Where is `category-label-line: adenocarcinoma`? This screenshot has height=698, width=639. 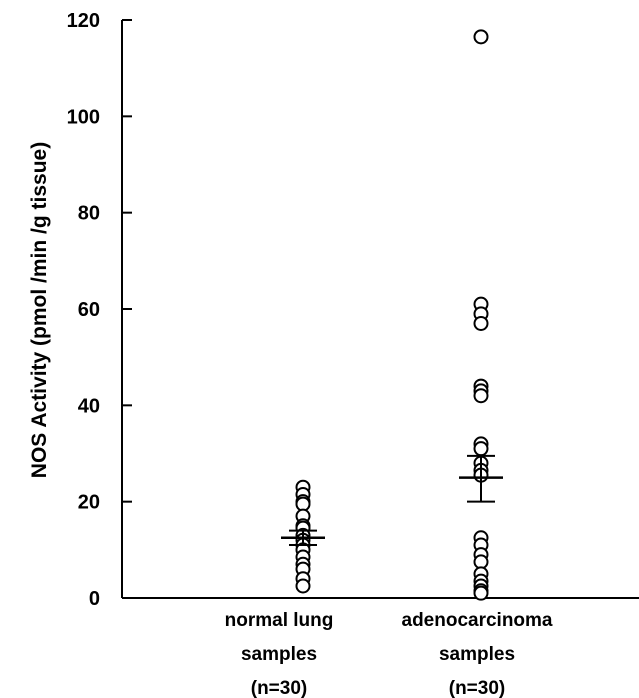 category-label-line: adenocarcinoma is located at coordinates (477, 620).